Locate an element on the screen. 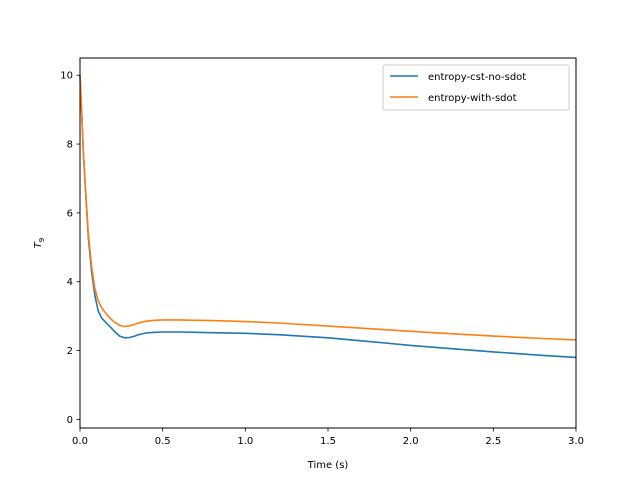  y-axis: 0 2 4 6 8 10 is located at coordinates (70, 248).